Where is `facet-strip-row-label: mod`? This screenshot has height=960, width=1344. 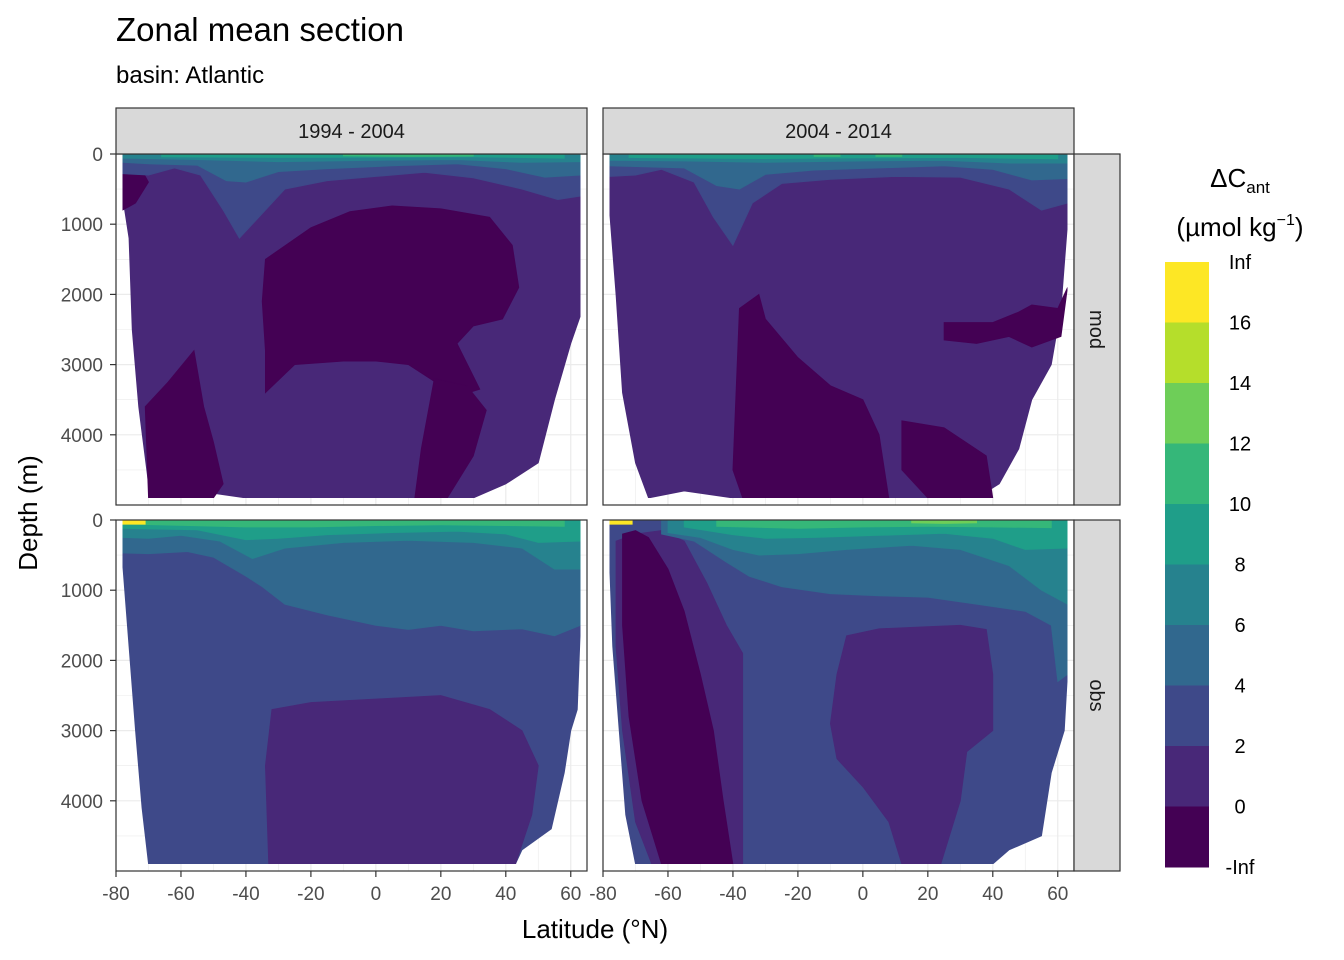 facet-strip-row-label: mod is located at coordinates (1096, 329).